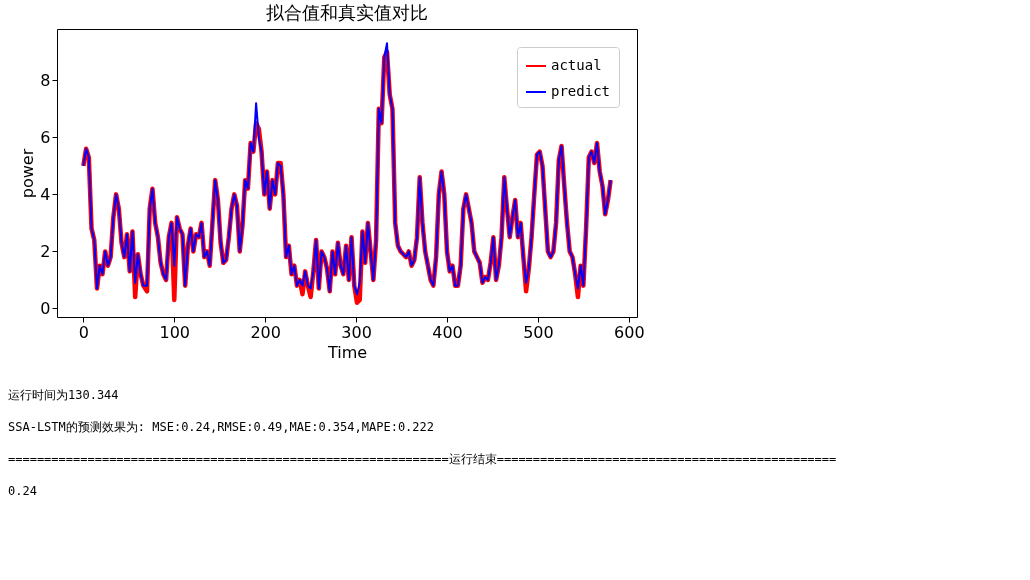 The height and width of the screenshot is (580, 1030). What do you see at coordinates (347, 12) in the screenshot?
I see `chart-title: 拟合值和真实值对比` at bounding box center [347, 12].